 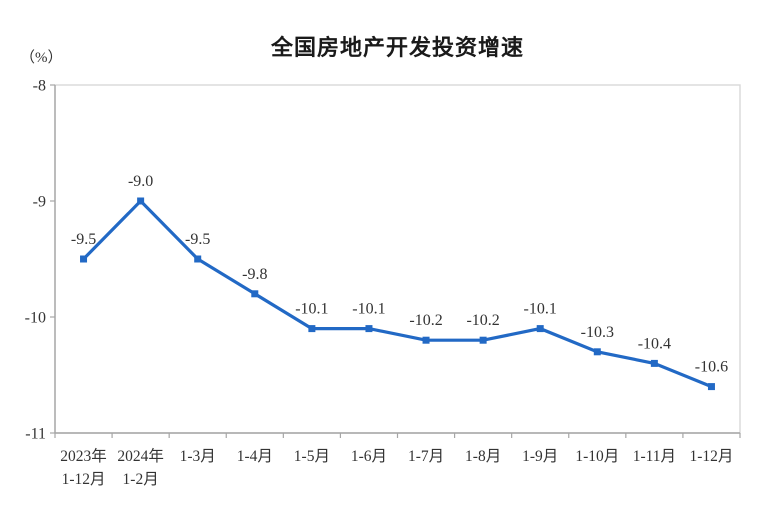 What do you see at coordinates (198, 456) in the screenshot?
I see `x-axis-category-label: 1-3月` at bounding box center [198, 456].